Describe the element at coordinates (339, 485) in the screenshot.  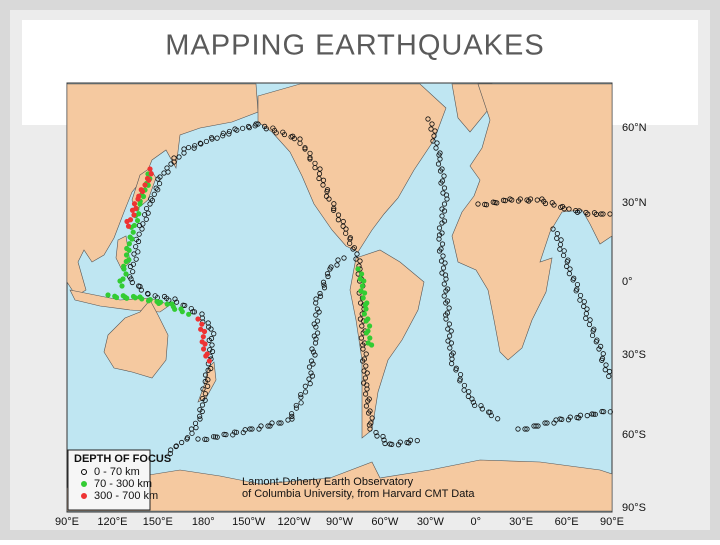
I see `antarctica` at that location.